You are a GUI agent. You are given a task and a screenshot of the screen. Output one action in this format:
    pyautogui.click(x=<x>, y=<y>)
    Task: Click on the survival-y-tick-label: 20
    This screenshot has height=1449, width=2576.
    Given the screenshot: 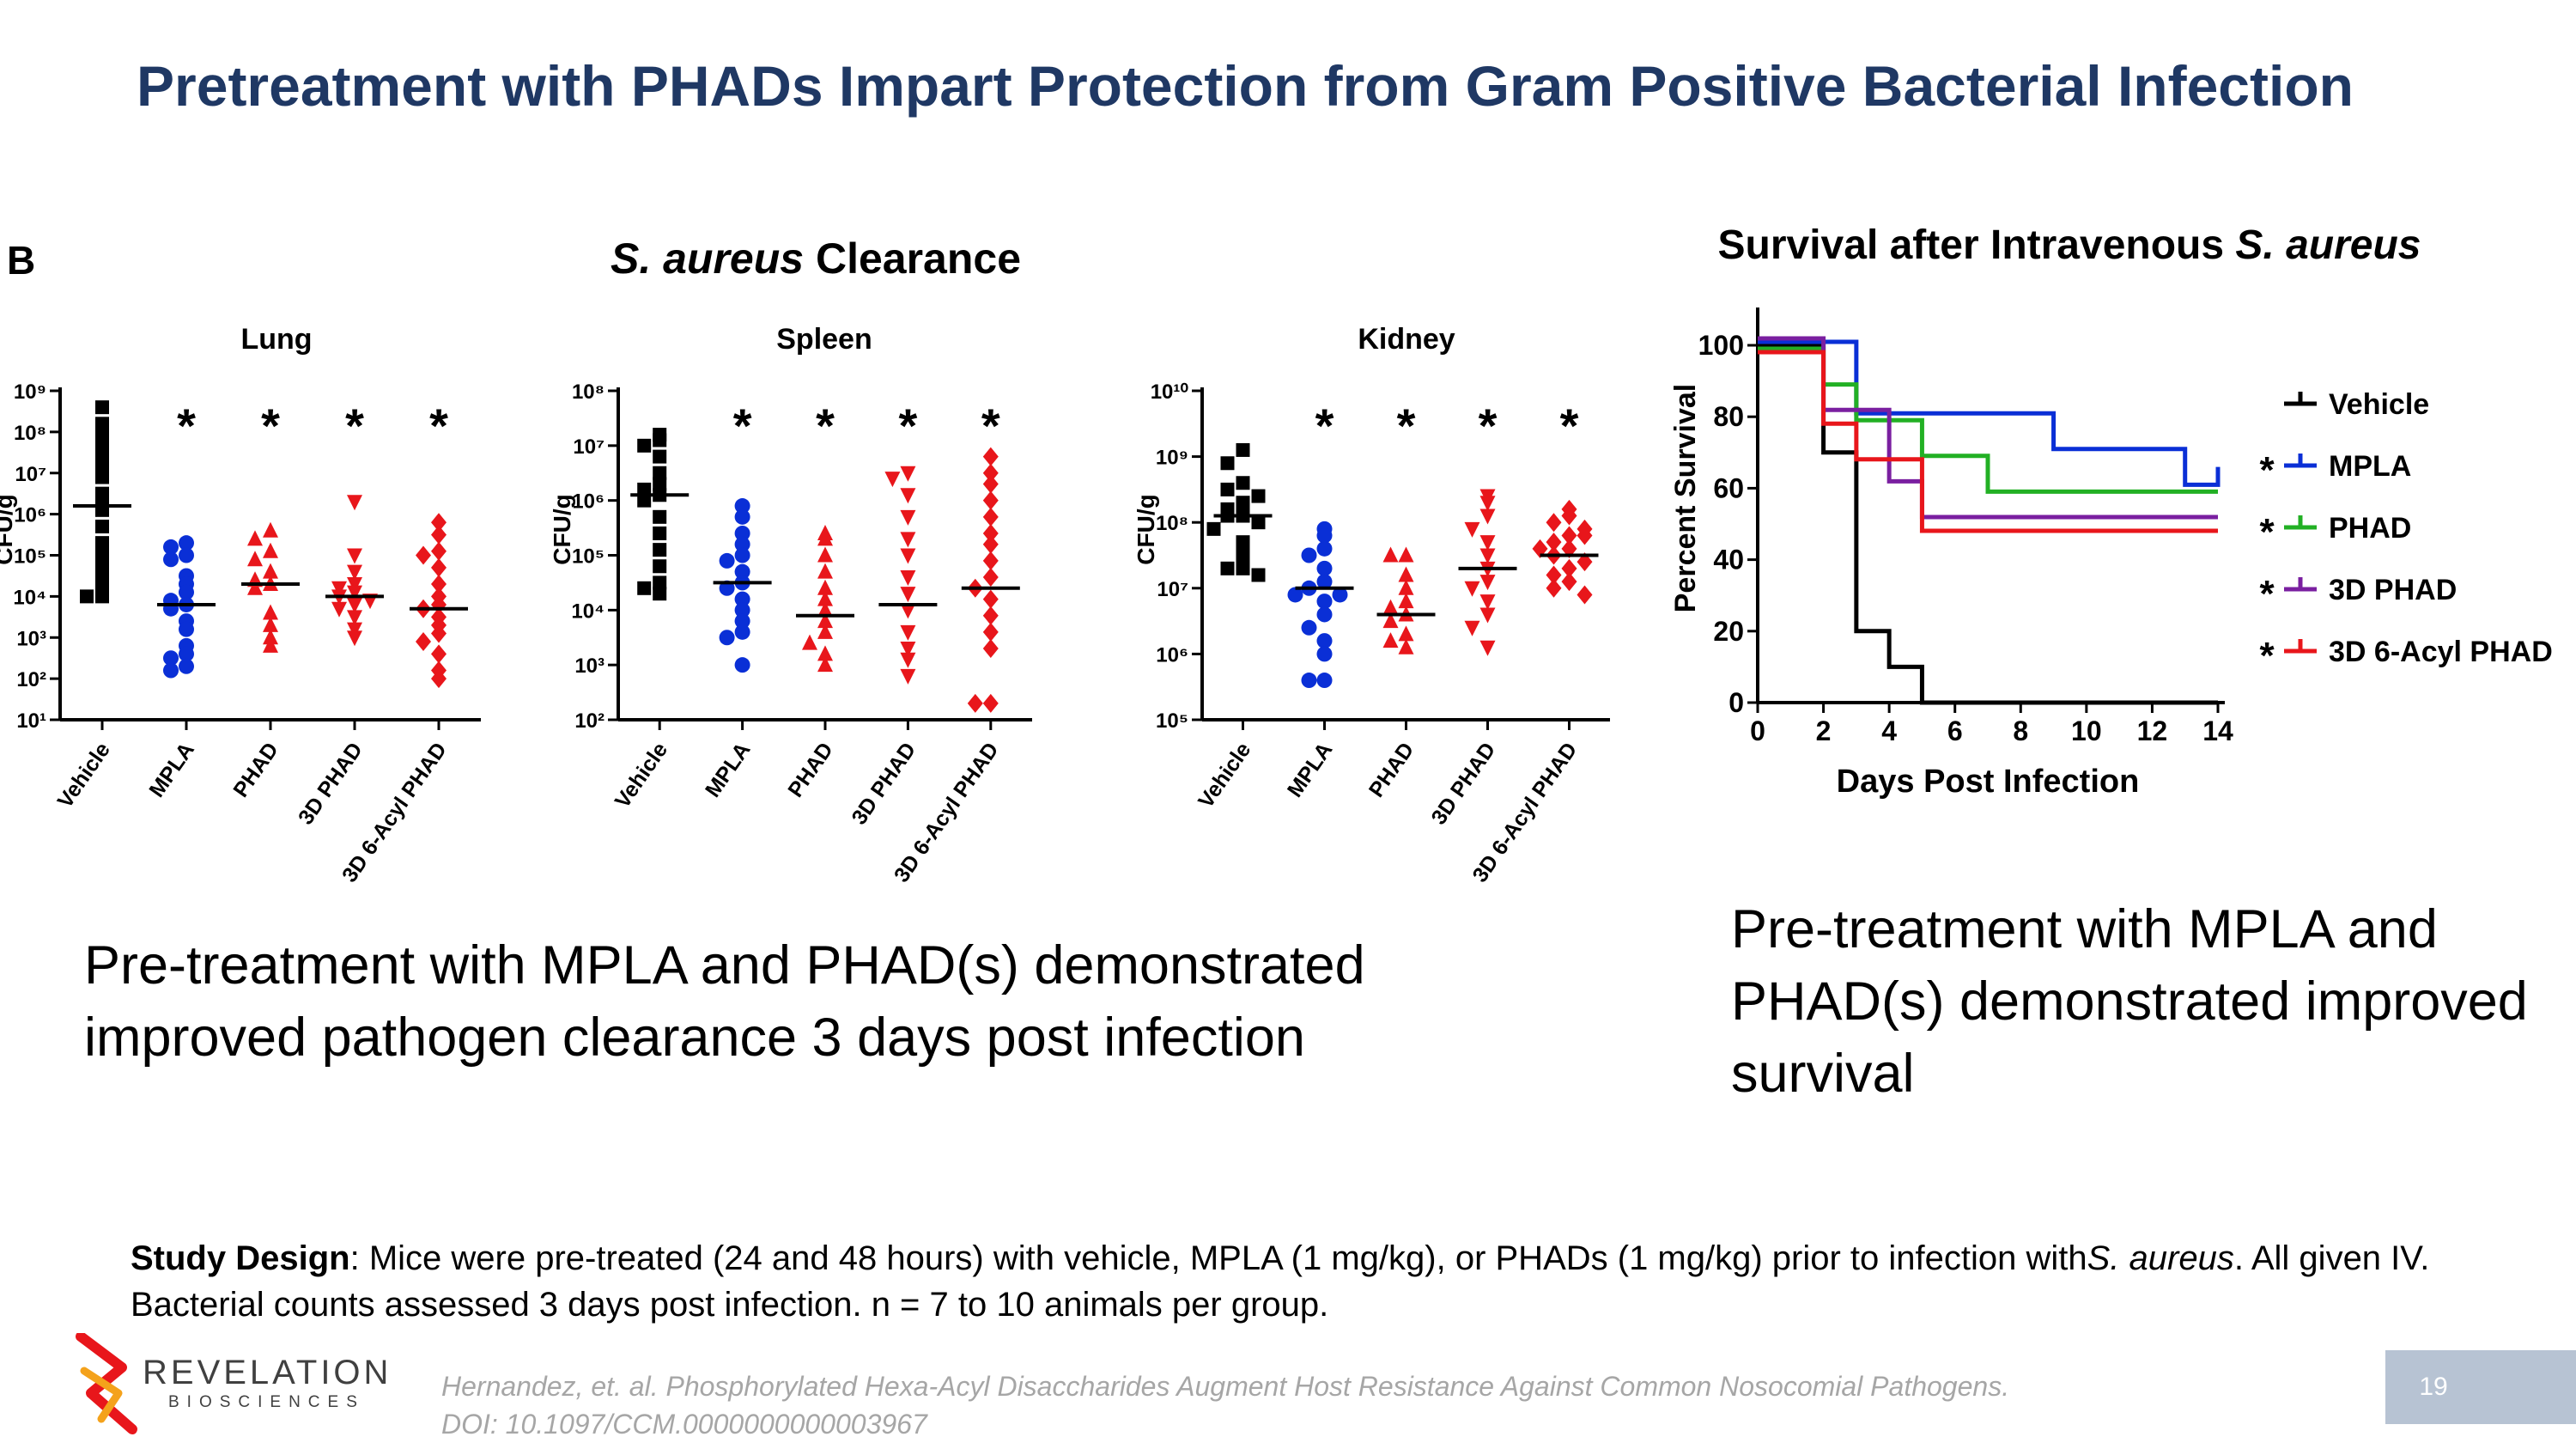 What is the action you would take?
    pyautogui.click(x=1729, y=631)
    